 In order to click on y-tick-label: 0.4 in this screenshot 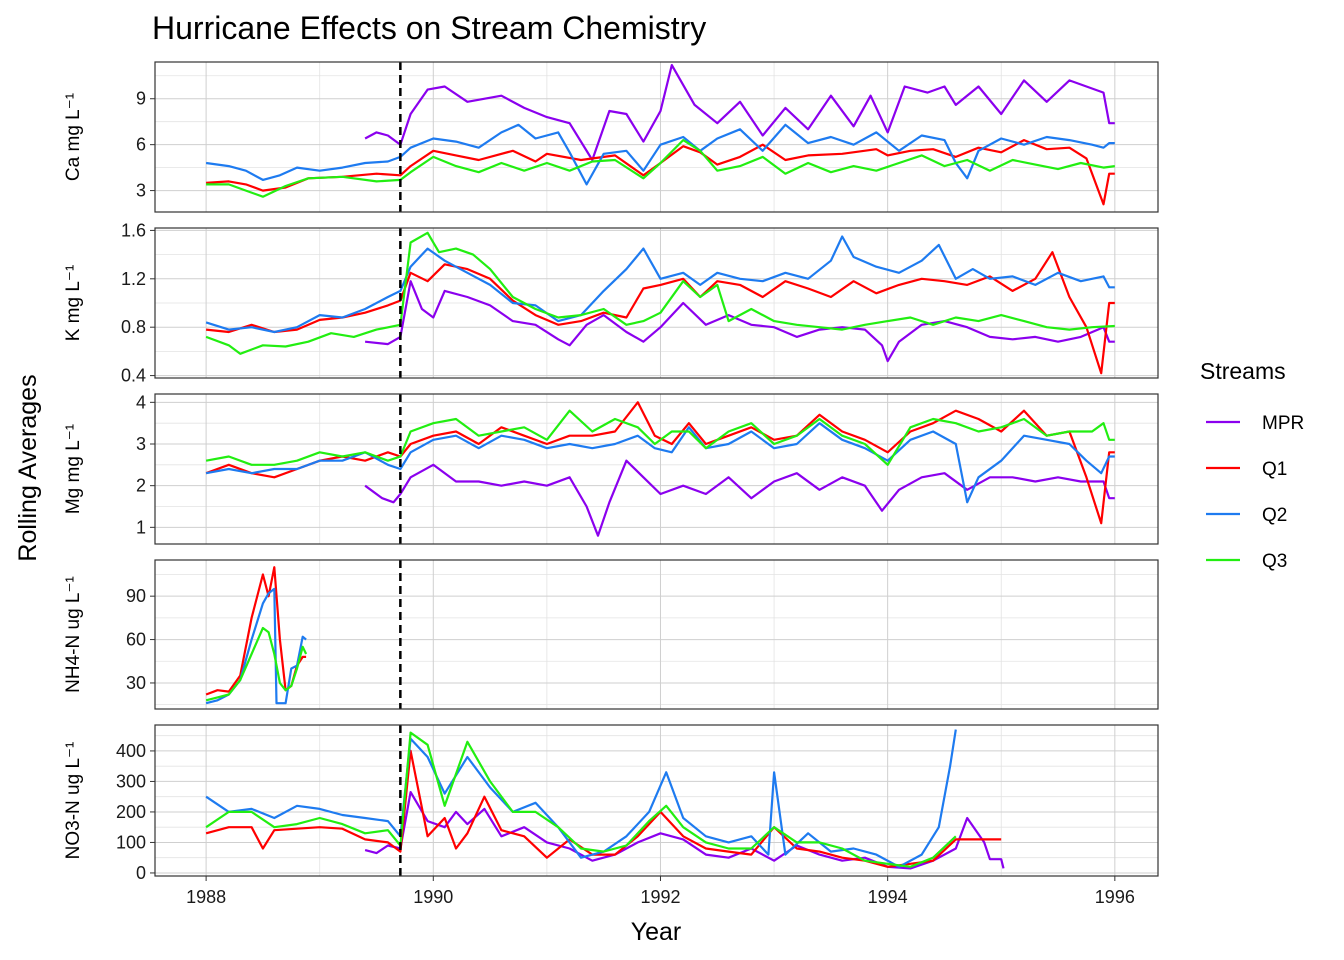, I will do `click(133, 376)`.